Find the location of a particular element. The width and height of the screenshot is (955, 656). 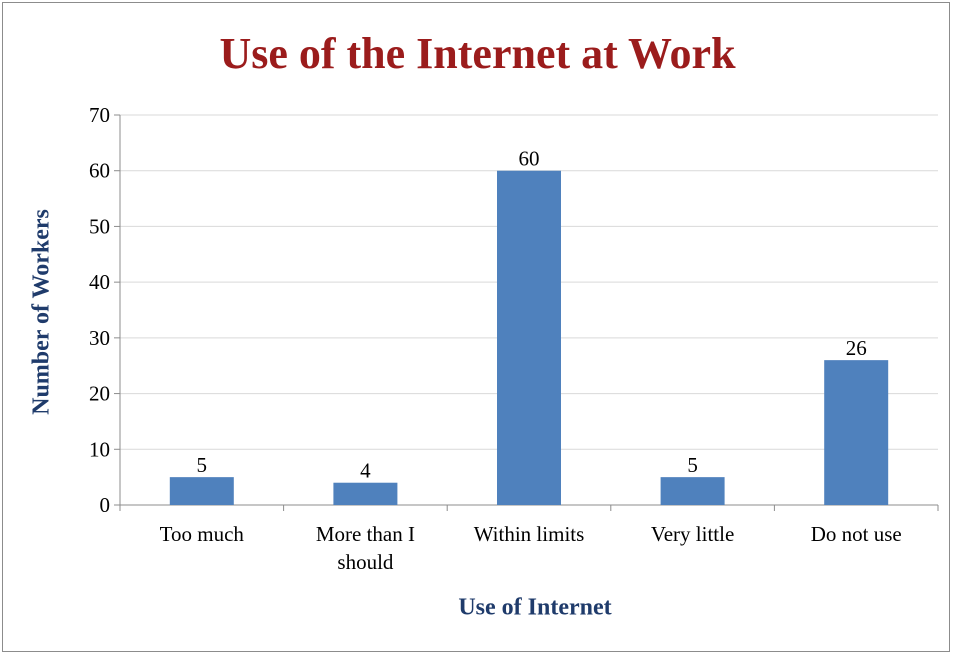

x-tick-label-2: Within limits is located at coordinates (529, 534).